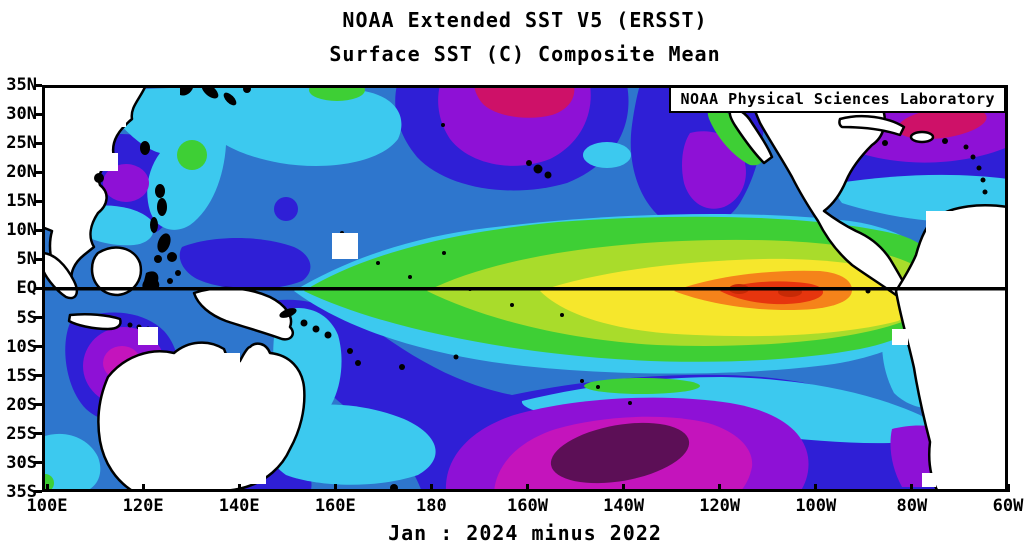  I want to click on lat-tick-label: 15N, so click(21, 201).